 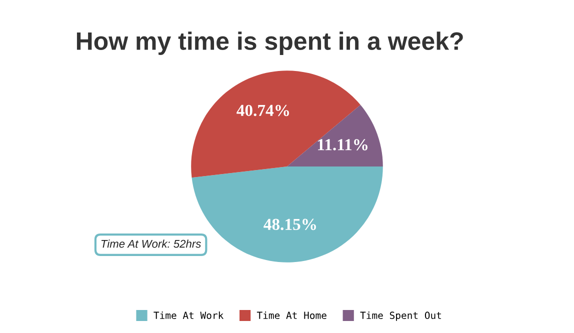 I want to click on legend-label: Time At Work, so click(x=189, y=316).